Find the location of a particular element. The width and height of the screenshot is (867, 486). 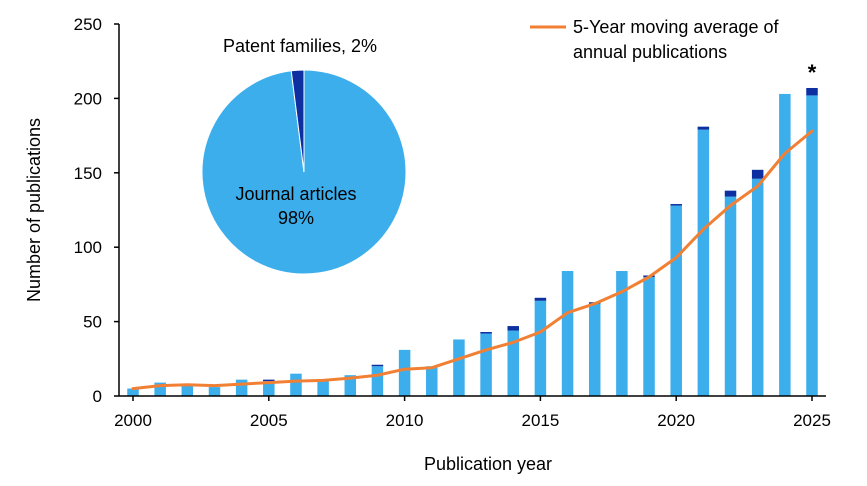

pie-chart is located at coordinates (304, 172).